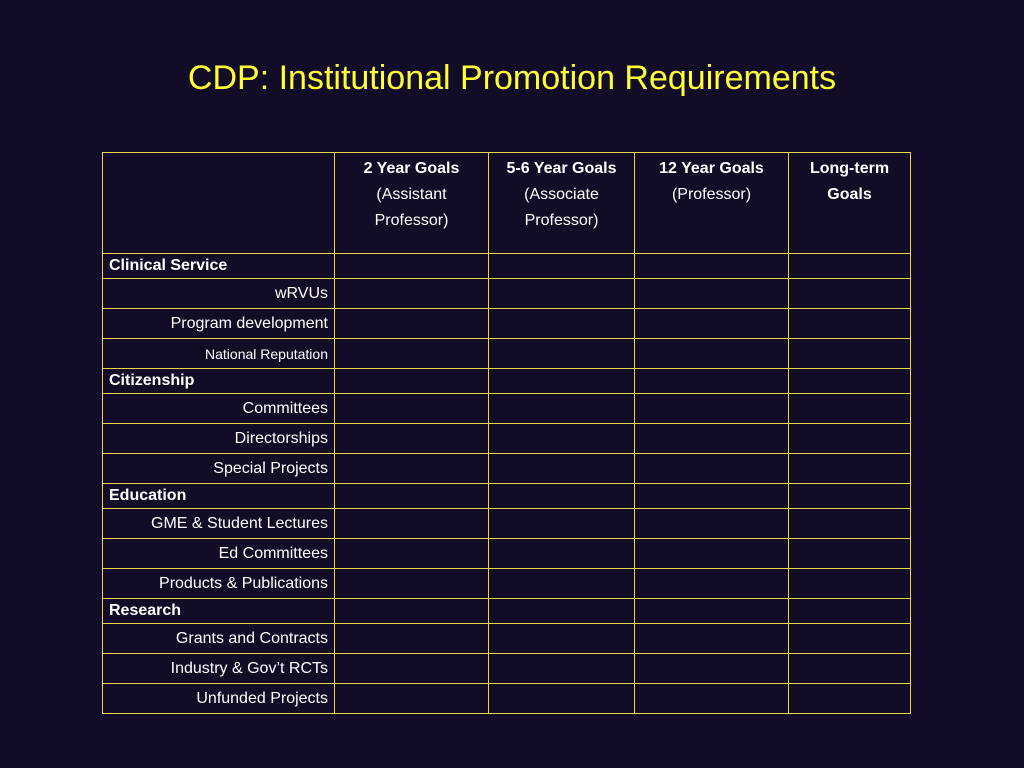 The image size is (1024, 768). What do you see at coordinates (711, 194) in the screenshot?
I see `header-sub: (Professor)` at bounding box center [711, 194].